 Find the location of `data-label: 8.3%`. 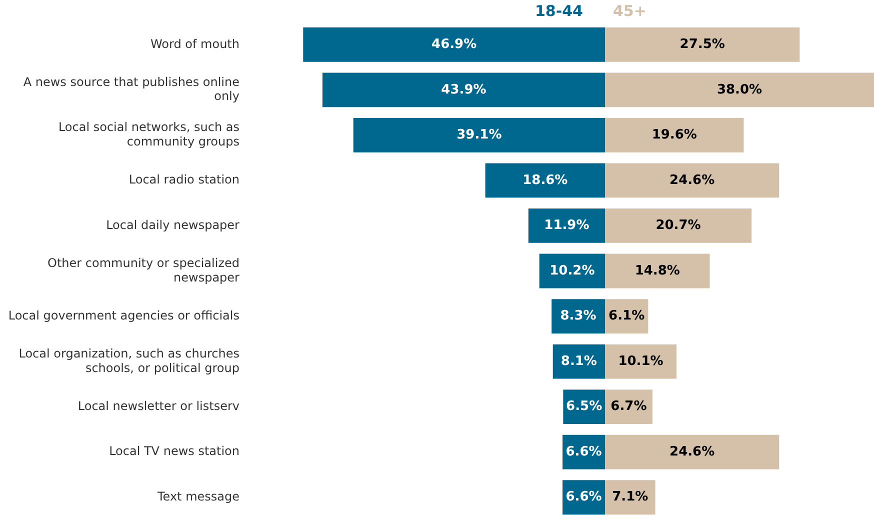

data-label: 8.3% is located at coordinates (578, 316).